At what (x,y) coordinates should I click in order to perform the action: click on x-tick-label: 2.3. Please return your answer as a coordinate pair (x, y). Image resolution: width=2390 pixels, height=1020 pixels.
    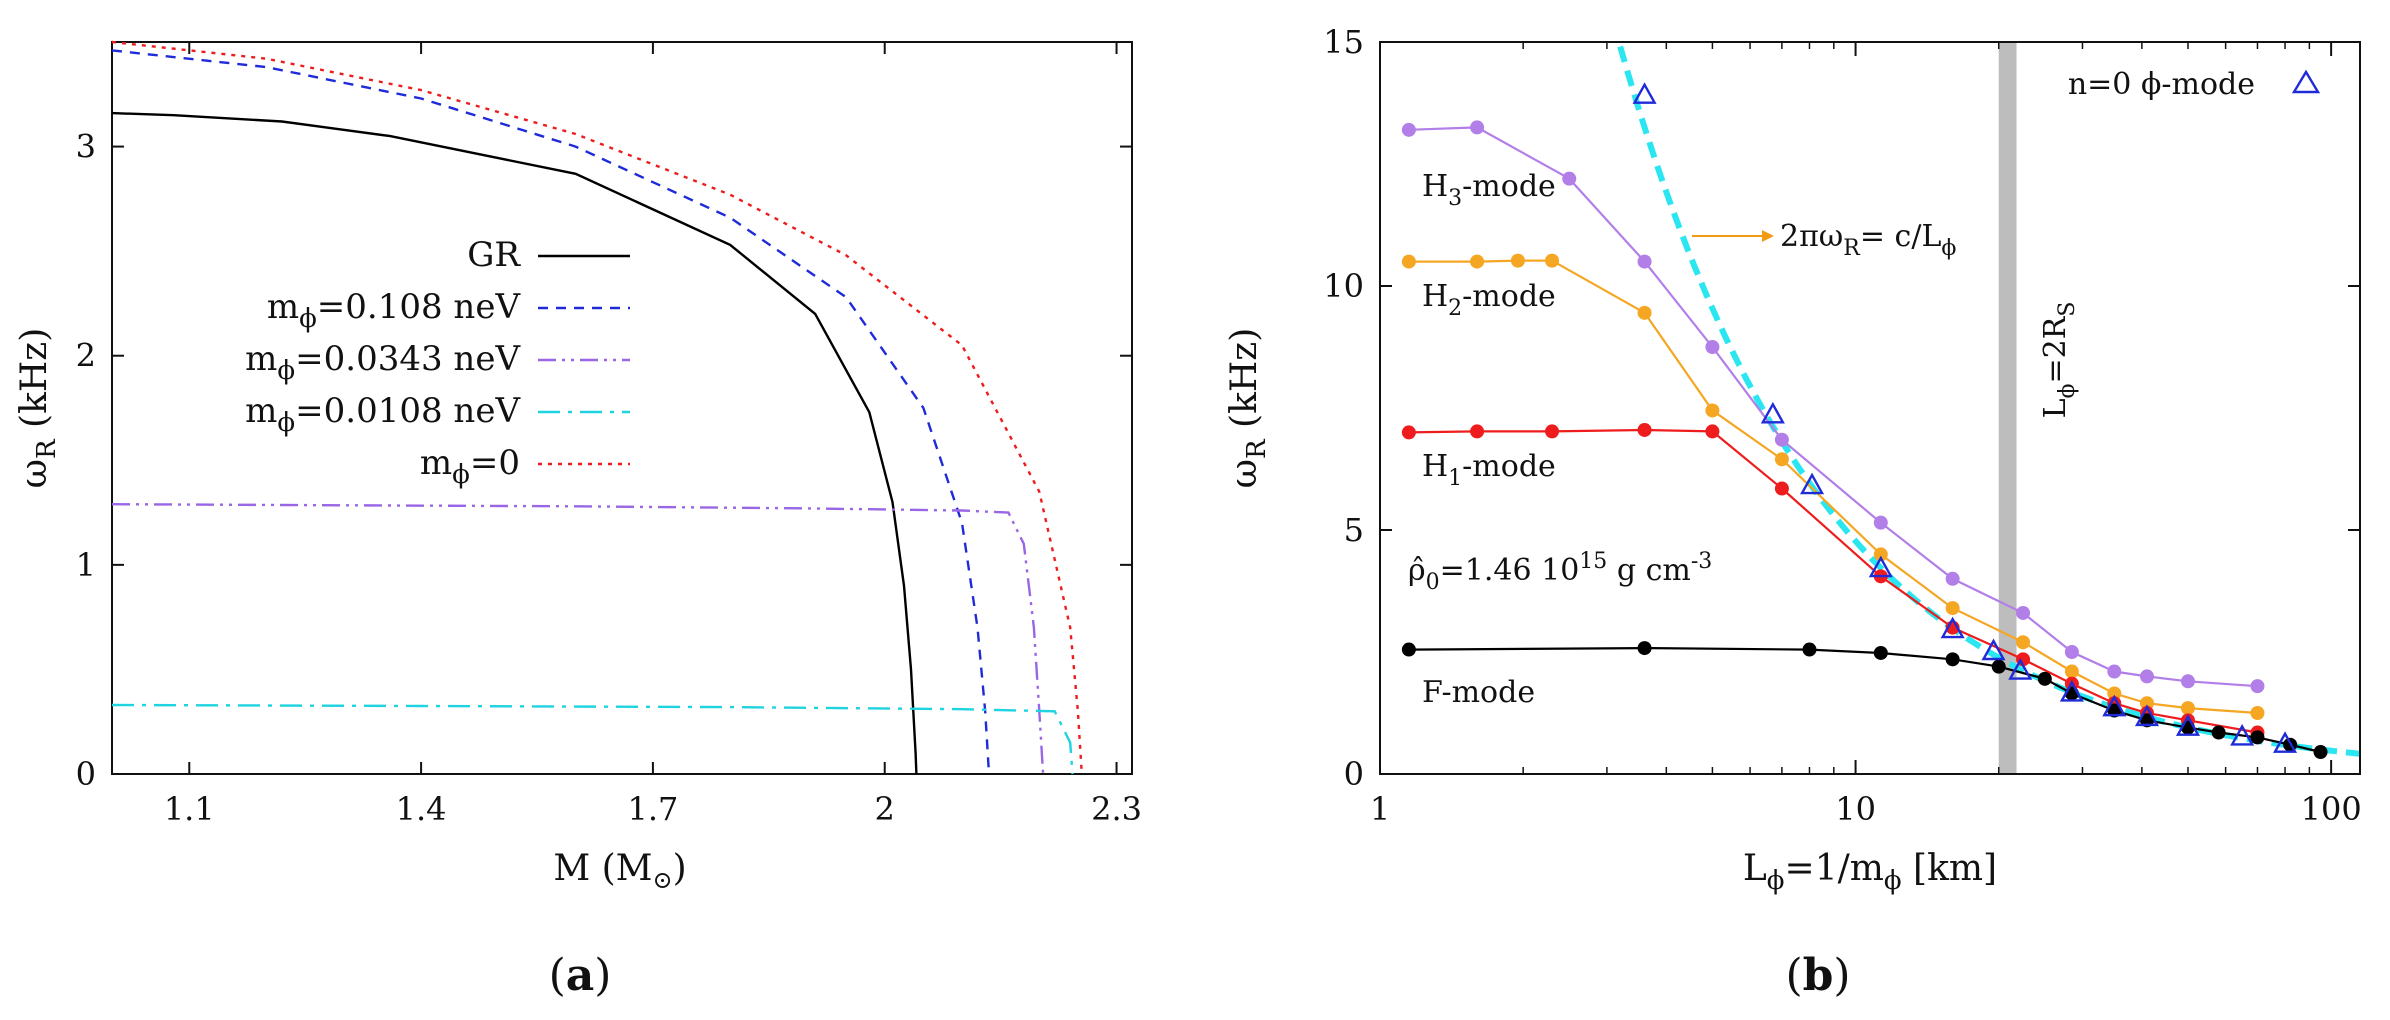
    Looking at the image, I should click on (1116, 809).